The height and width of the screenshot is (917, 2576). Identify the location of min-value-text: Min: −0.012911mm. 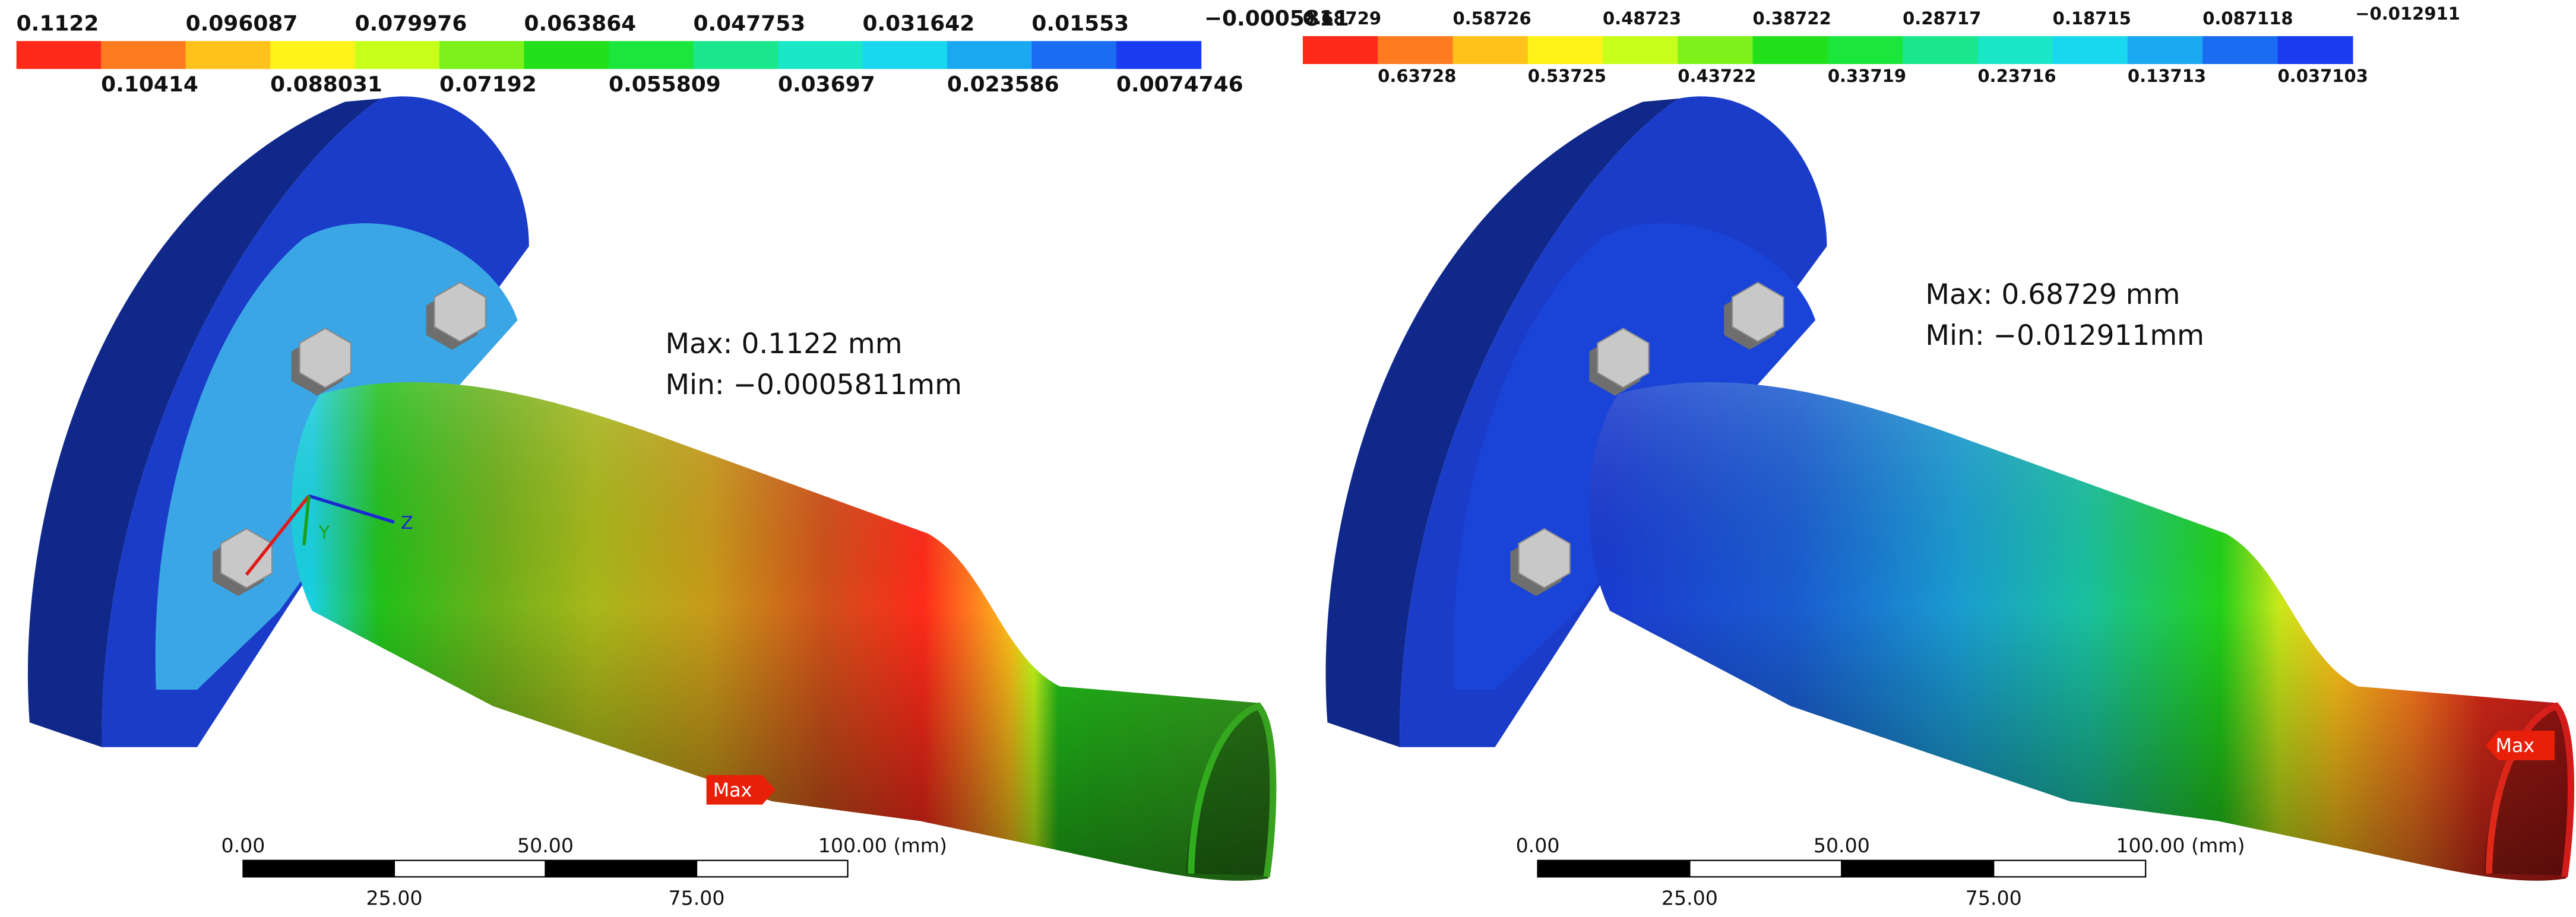
(2064, 336).